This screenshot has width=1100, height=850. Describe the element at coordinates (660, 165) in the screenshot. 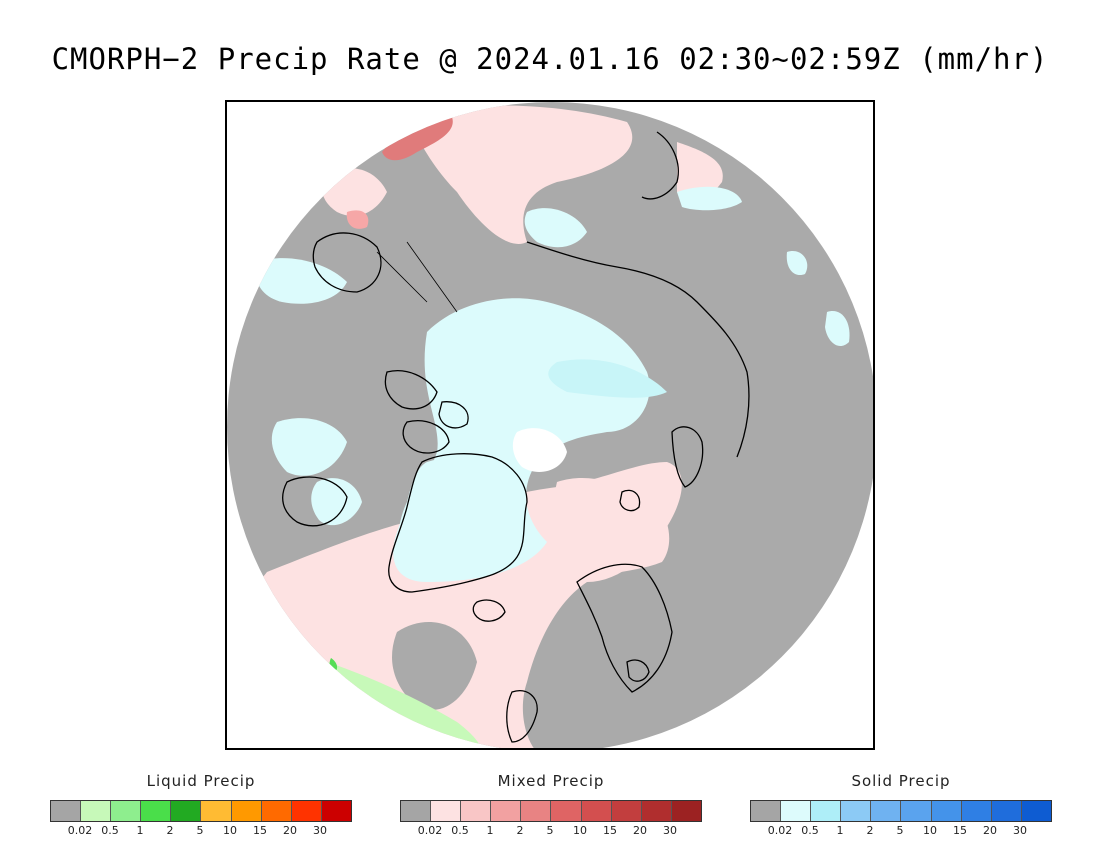

I see `kamchatka-coast` at that location.